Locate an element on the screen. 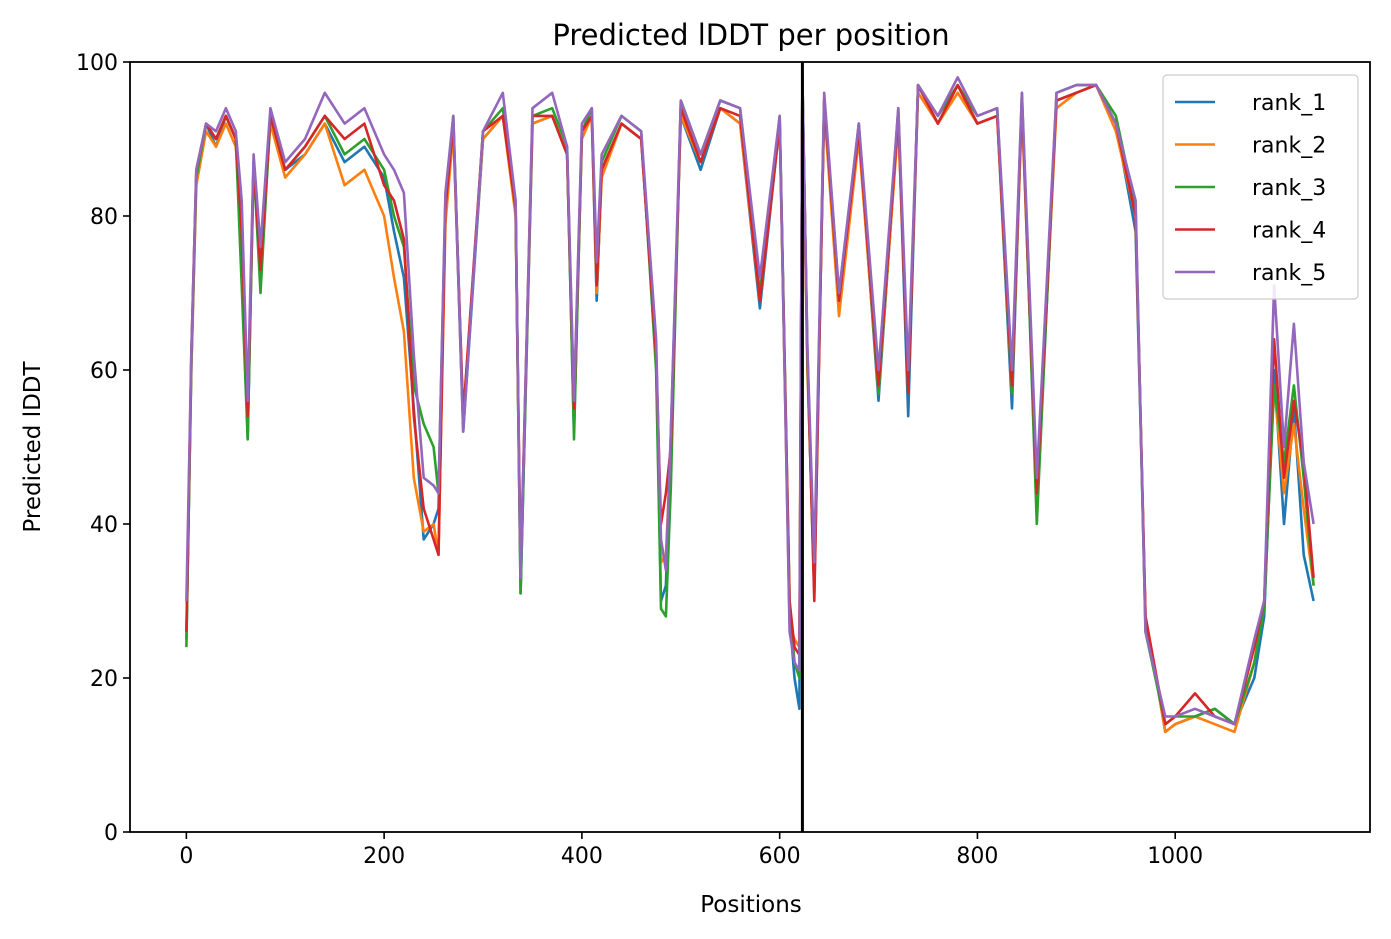 The width and height of the screenshot is (1391, 939). legend-label: rank_1 is located at coordinates (1289, 103).